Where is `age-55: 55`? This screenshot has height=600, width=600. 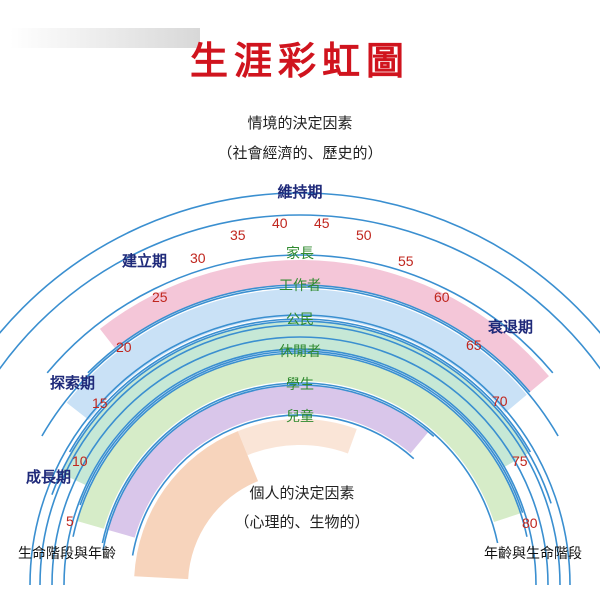 age-55: 55 is located at coordinates (406, 261).